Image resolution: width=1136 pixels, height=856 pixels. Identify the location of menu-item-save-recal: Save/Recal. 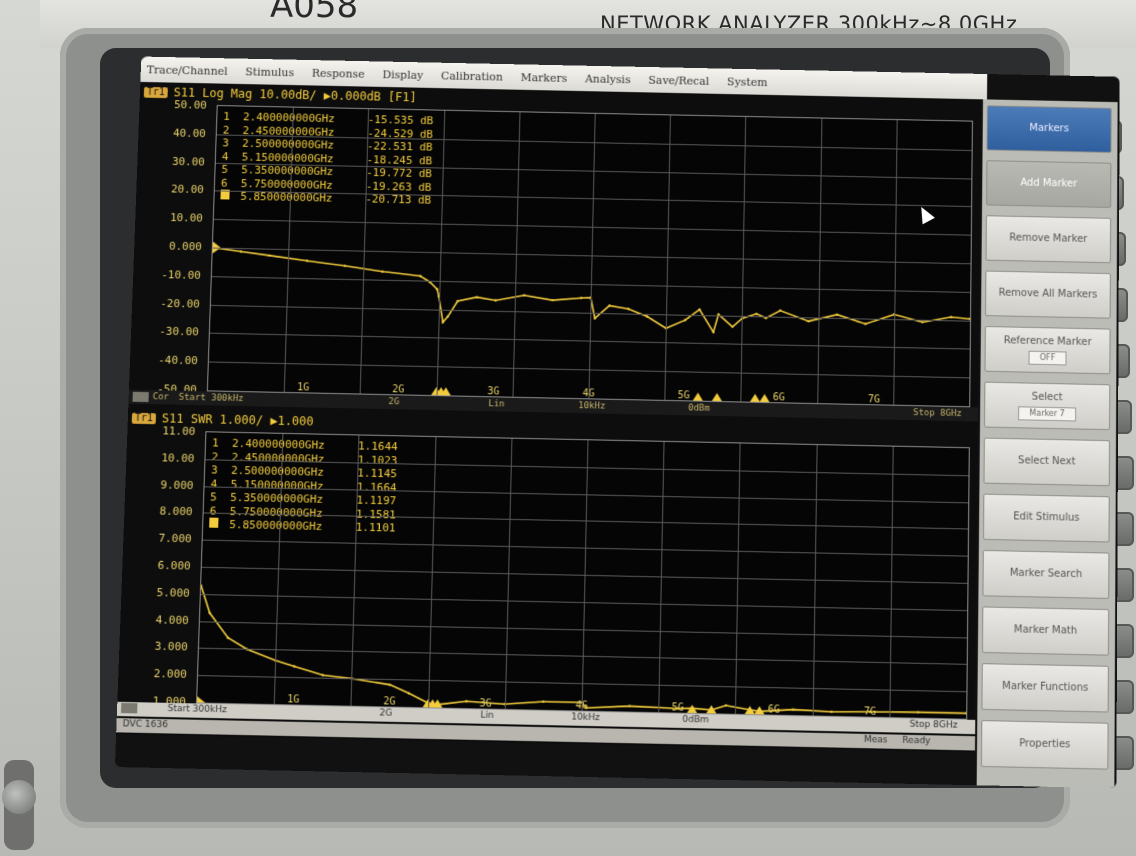
(678, 80).